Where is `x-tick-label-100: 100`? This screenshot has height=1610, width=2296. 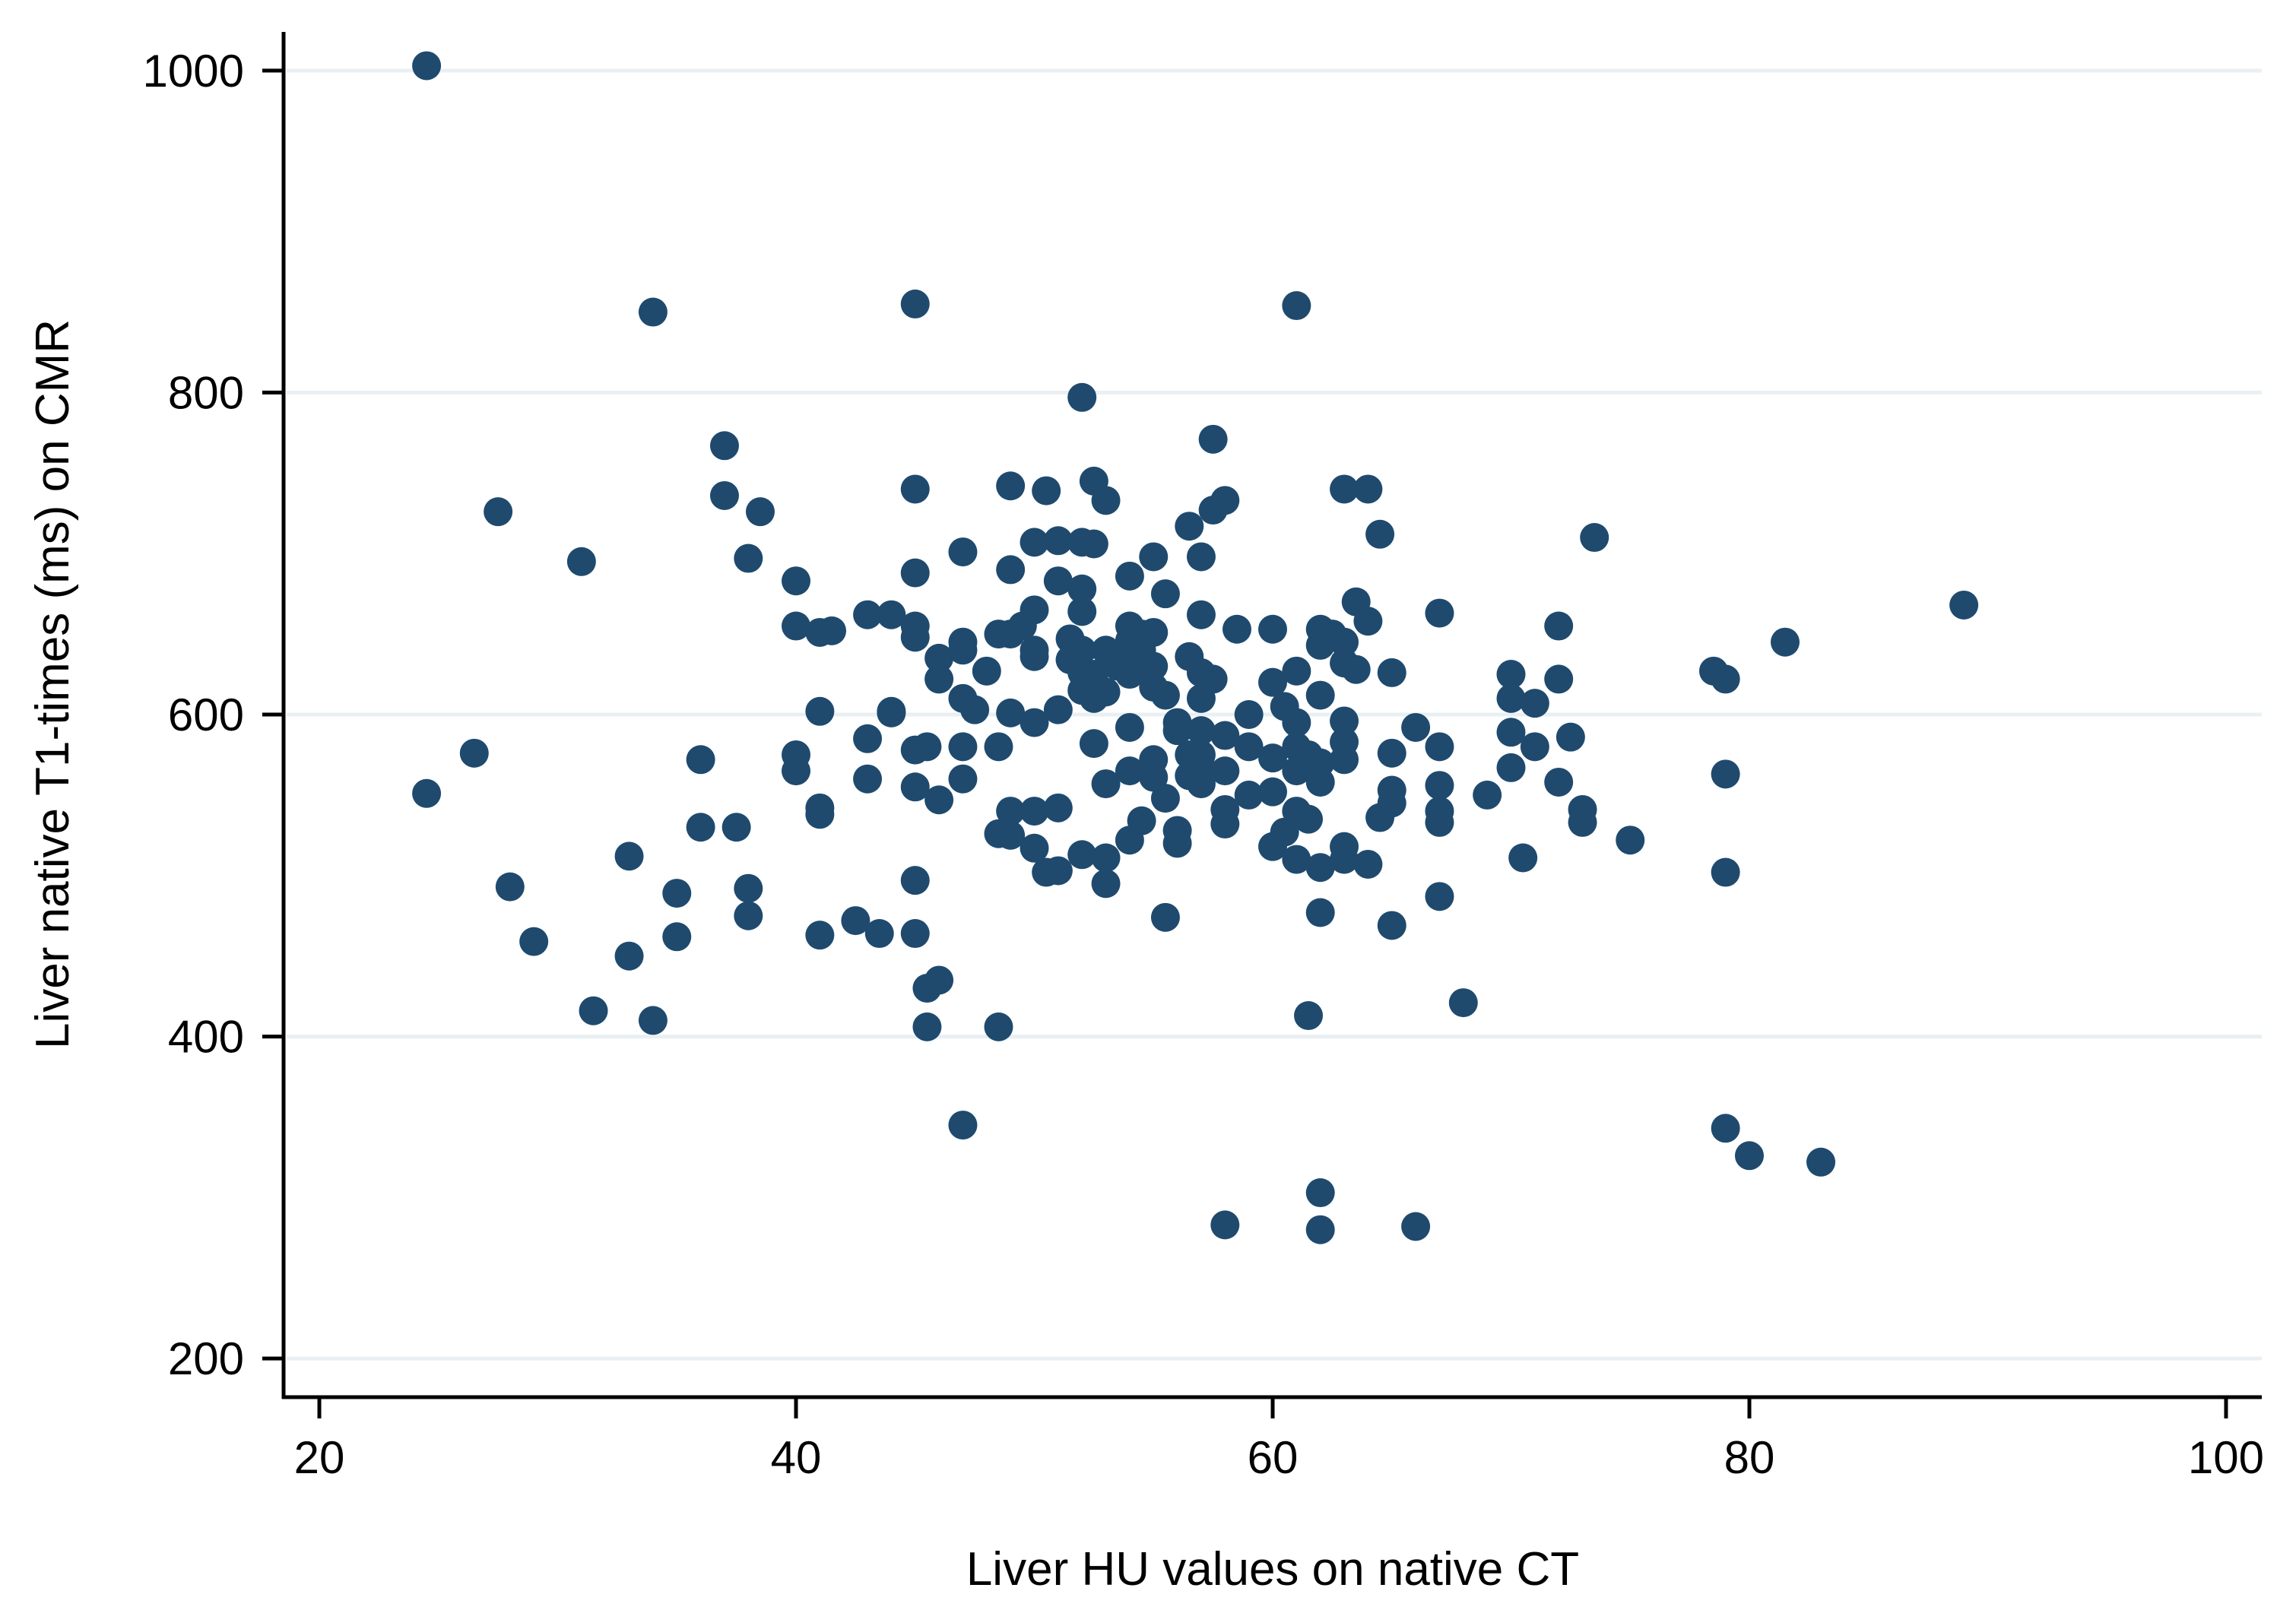
x-tick-label-100: 100 is located at coordinates (2226, 1457).